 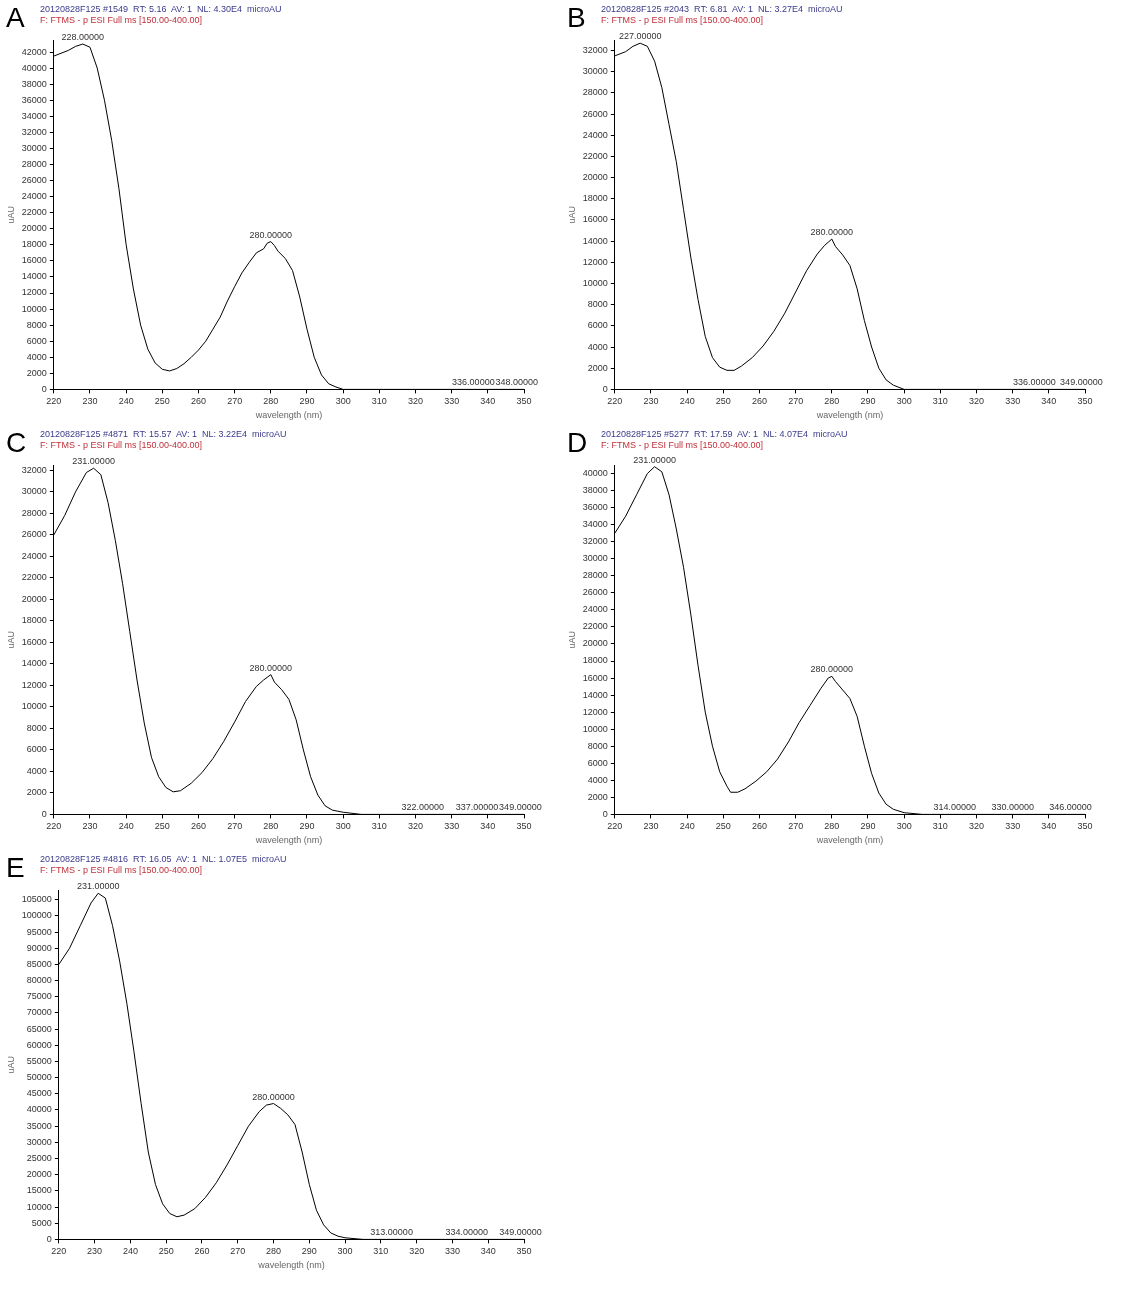 I want to click on y-tick-label: 26000, so click(x=595, y=113).